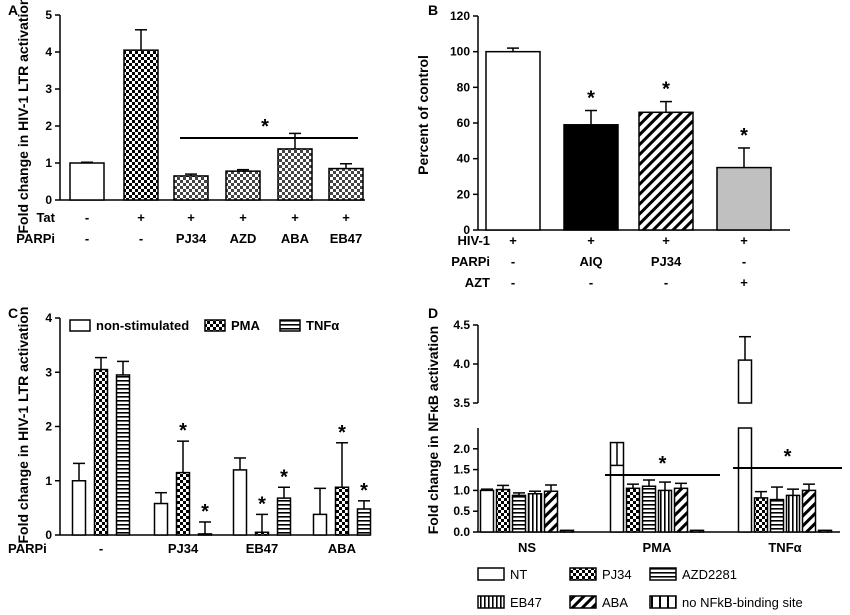 The width and height of the screenshot is (850, 615). Describe the element at coordinates (464, 159) in the screenshot. I see `panel-b-y-axis-tick-label: 40` at that location.